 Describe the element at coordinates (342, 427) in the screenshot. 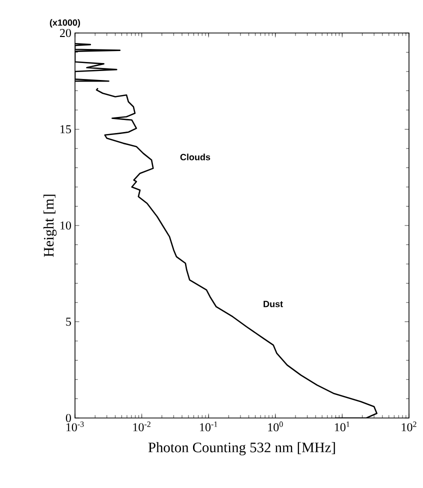

I see `x-tick-label: 10$^{1}$` at that location.